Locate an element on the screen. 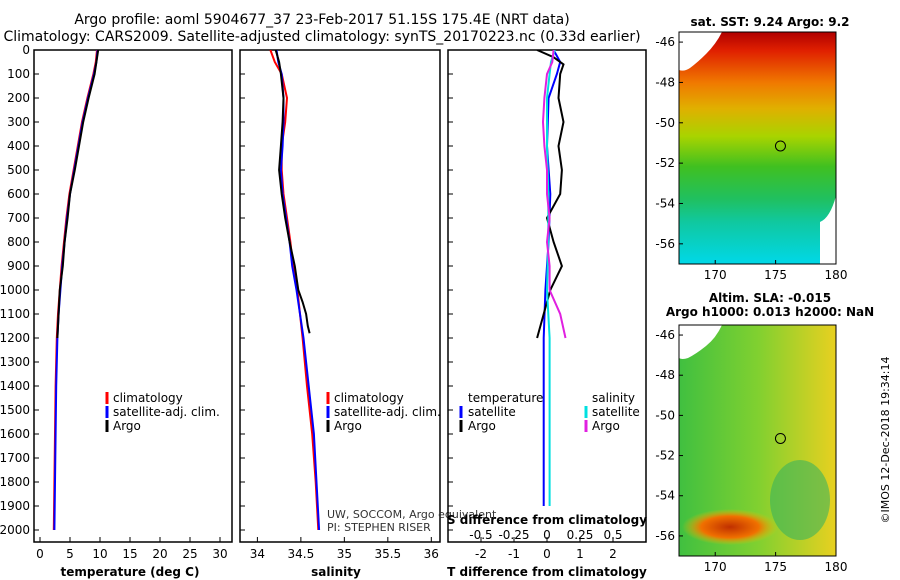  s-difference-ticks: -0.5 -0.25 0 0.25 0.5 is located at coordinates (545, 535).